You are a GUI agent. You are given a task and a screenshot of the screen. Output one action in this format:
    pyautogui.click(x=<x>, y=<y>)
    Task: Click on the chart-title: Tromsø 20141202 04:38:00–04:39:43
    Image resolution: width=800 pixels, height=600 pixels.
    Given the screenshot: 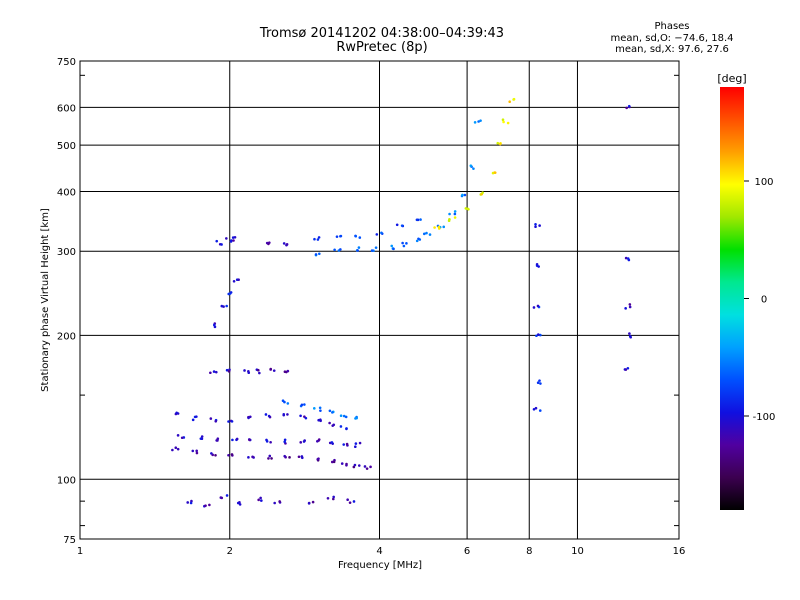 What is the action you would take?
    pyautogui.click(x=382, y=33)
    